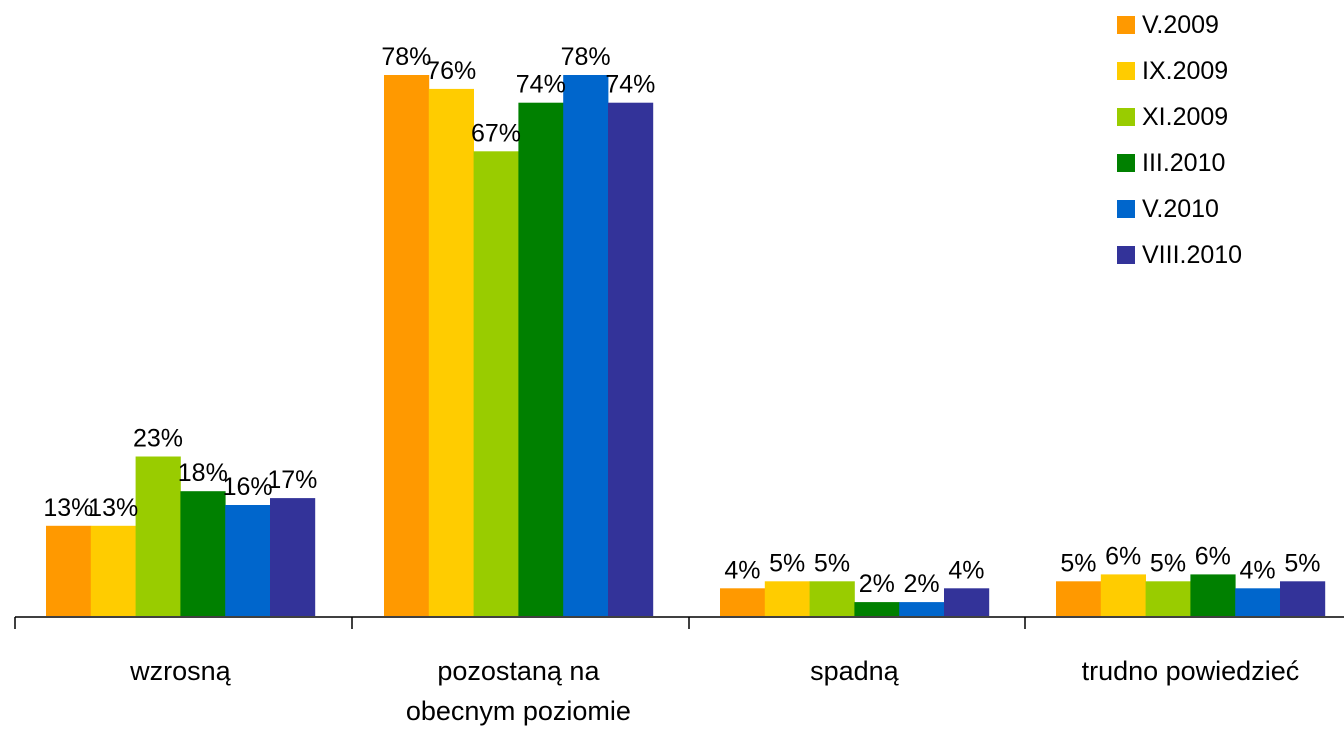  Describe the element at coordinates (966, 570) in the screenshot. I see `data-label-5-2: 4%` at that location.